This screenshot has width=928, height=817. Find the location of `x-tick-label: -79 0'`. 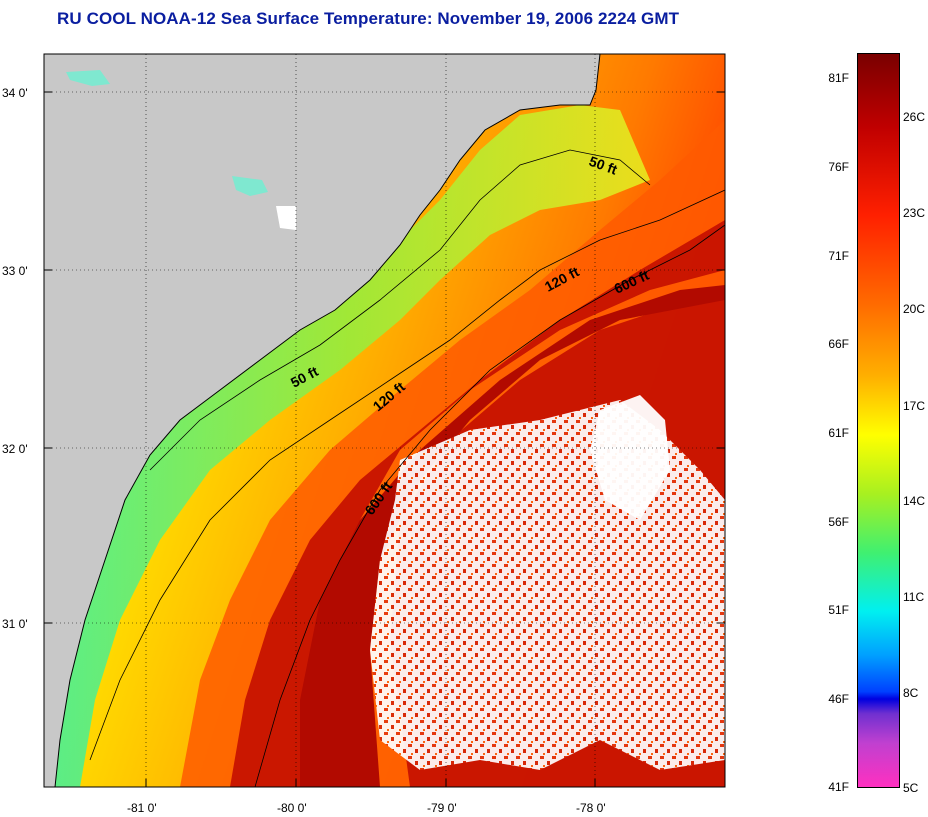

x-tick-label: -79 0' is located at coordinates (442, 808).